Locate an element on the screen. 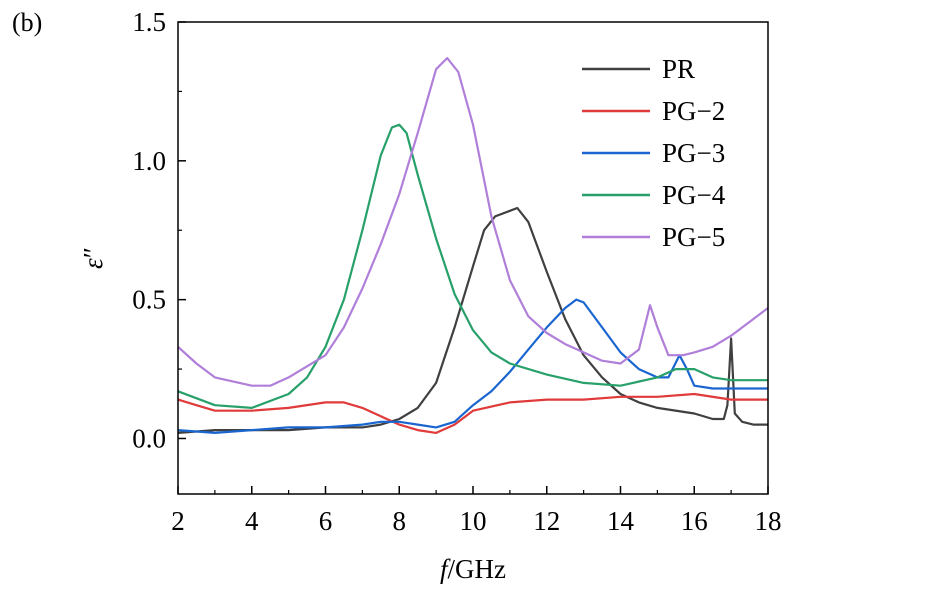  y-tick-label: 1.0 is located at coordinates (149, 161).